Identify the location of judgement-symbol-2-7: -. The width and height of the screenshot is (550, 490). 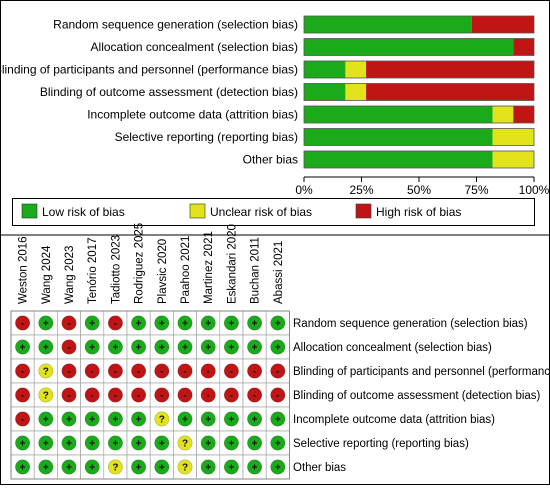
(184, 372).